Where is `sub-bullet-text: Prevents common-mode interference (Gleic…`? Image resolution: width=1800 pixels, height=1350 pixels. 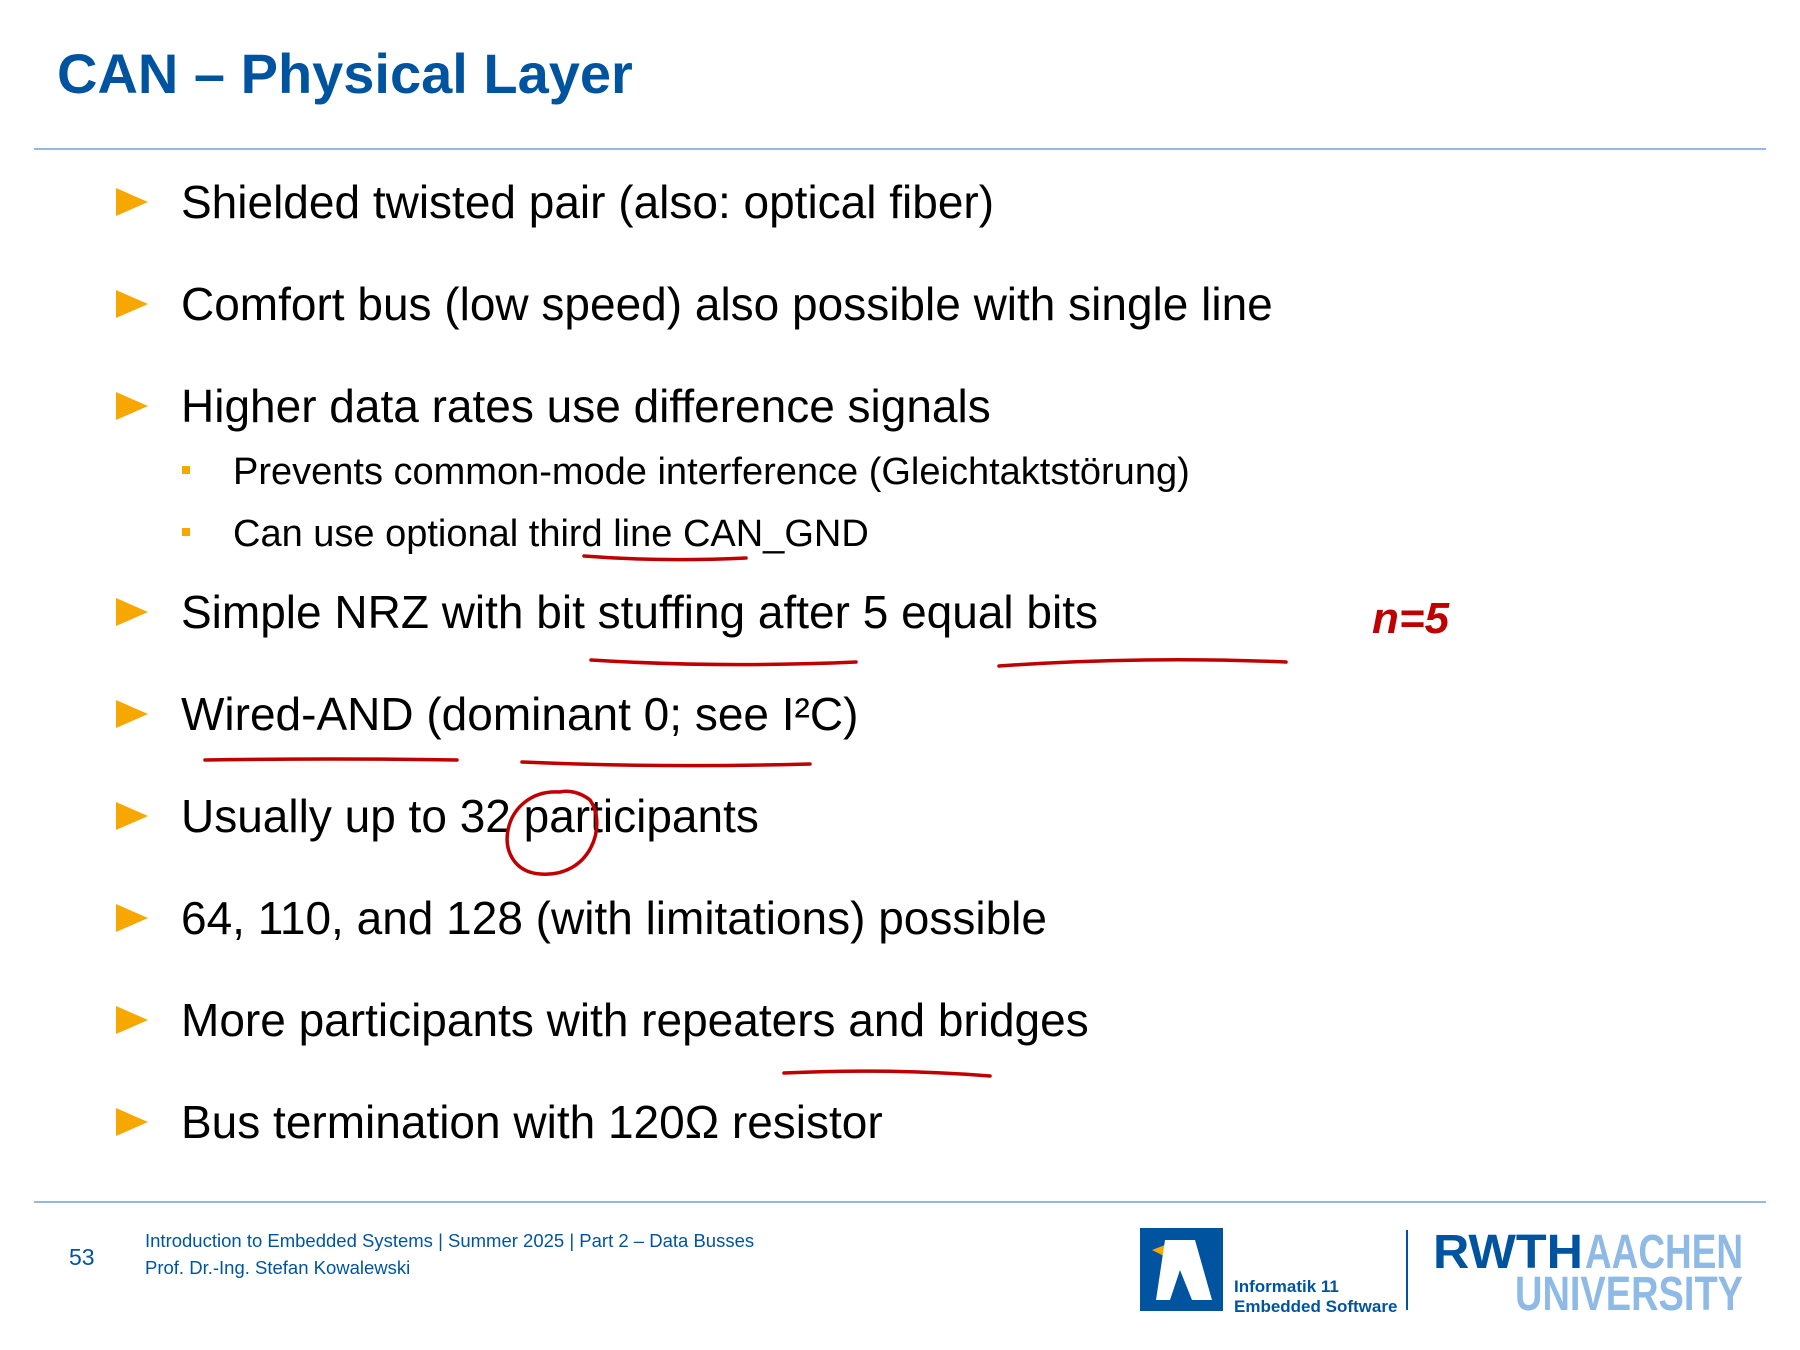
sub-bullet-text: Prevents common-mode interference (Gleic… is located at coordinates (711, 472).